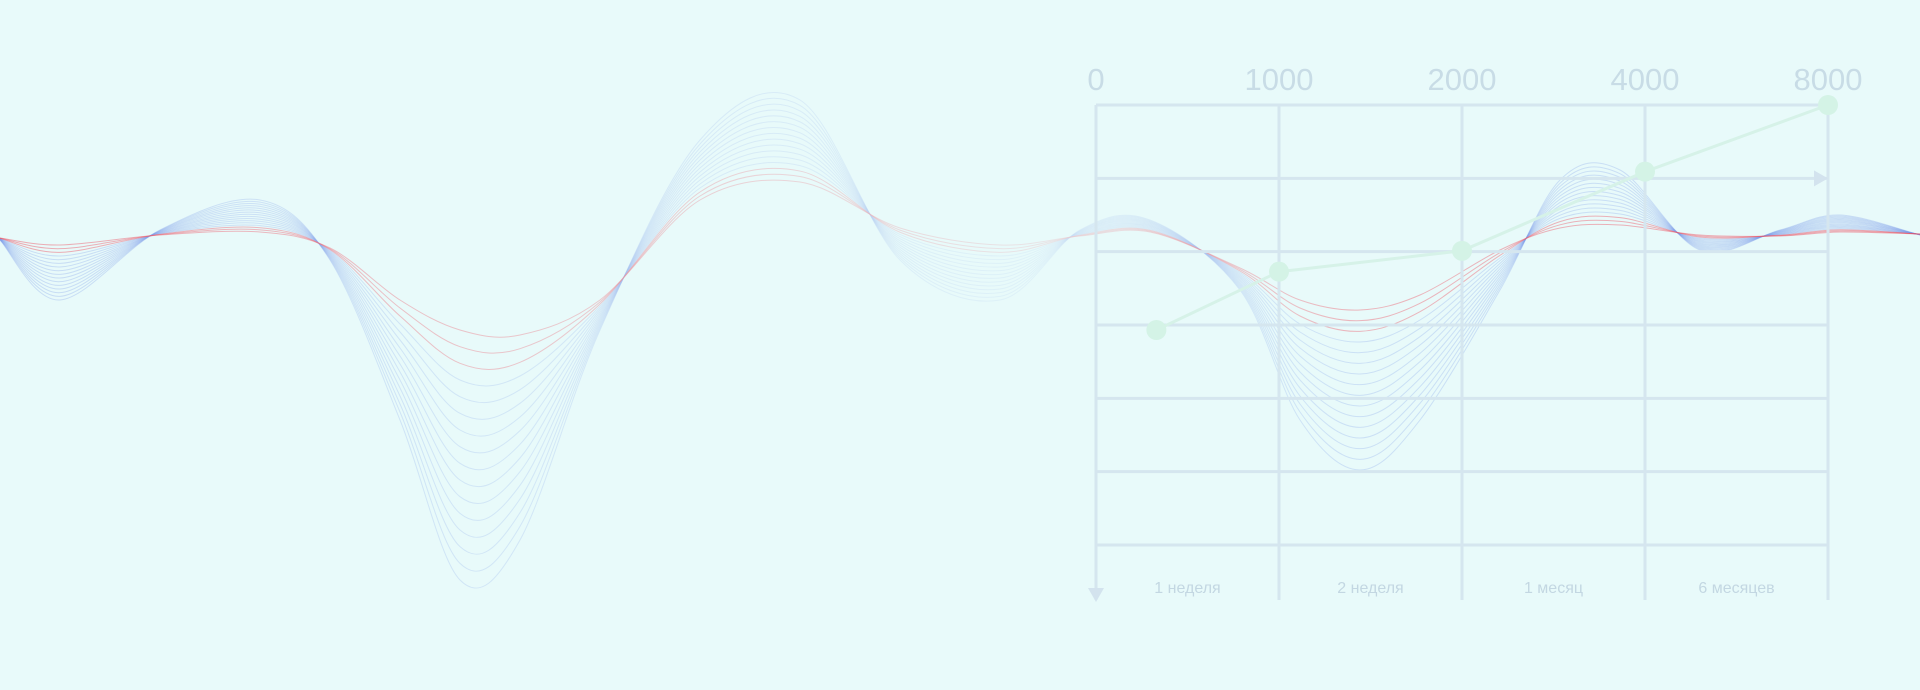 The image size is (1920, 690). Describe the element at coordinates (1462, 79) in the screenshot. I see `top-tick-label: 2000` at that location.